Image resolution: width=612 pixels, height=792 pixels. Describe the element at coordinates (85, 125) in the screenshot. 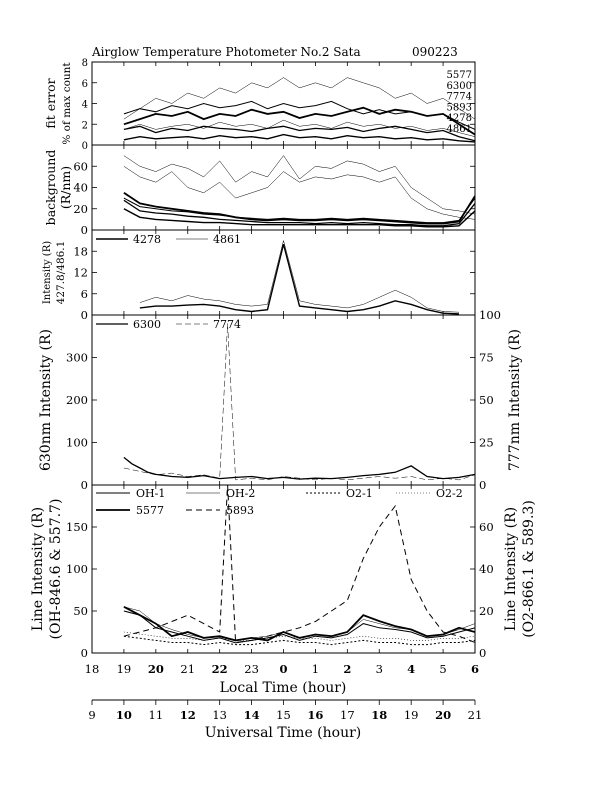

I see `y-tick-label: 2` at that location.